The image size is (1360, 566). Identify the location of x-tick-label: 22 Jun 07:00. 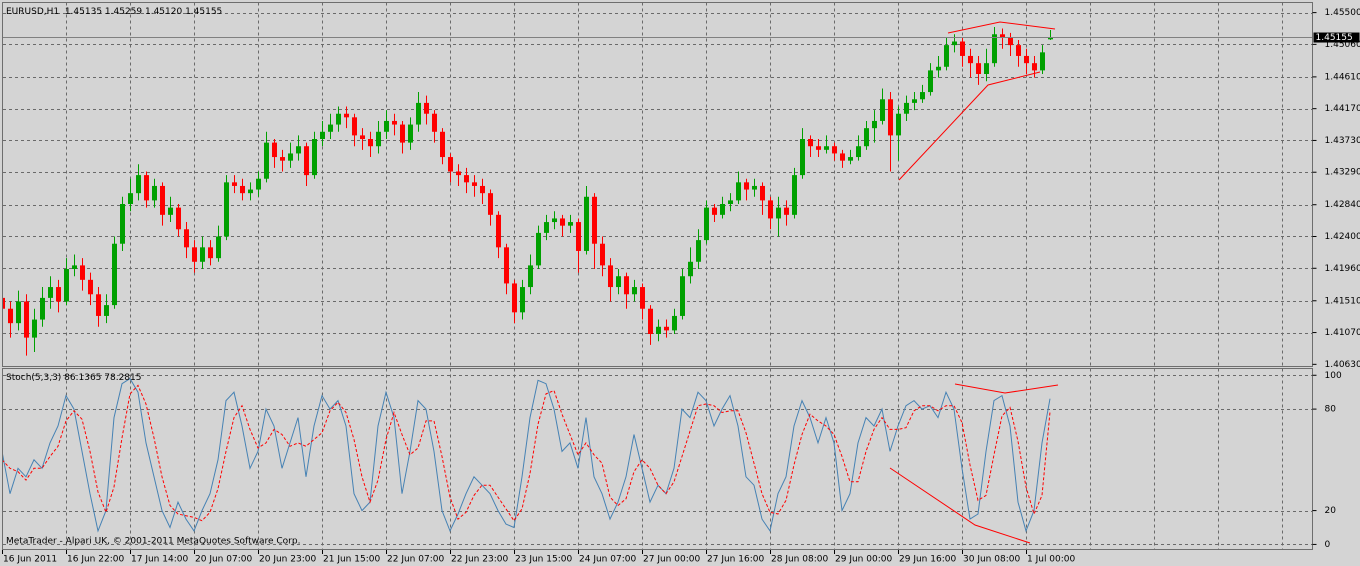
(415, 560).